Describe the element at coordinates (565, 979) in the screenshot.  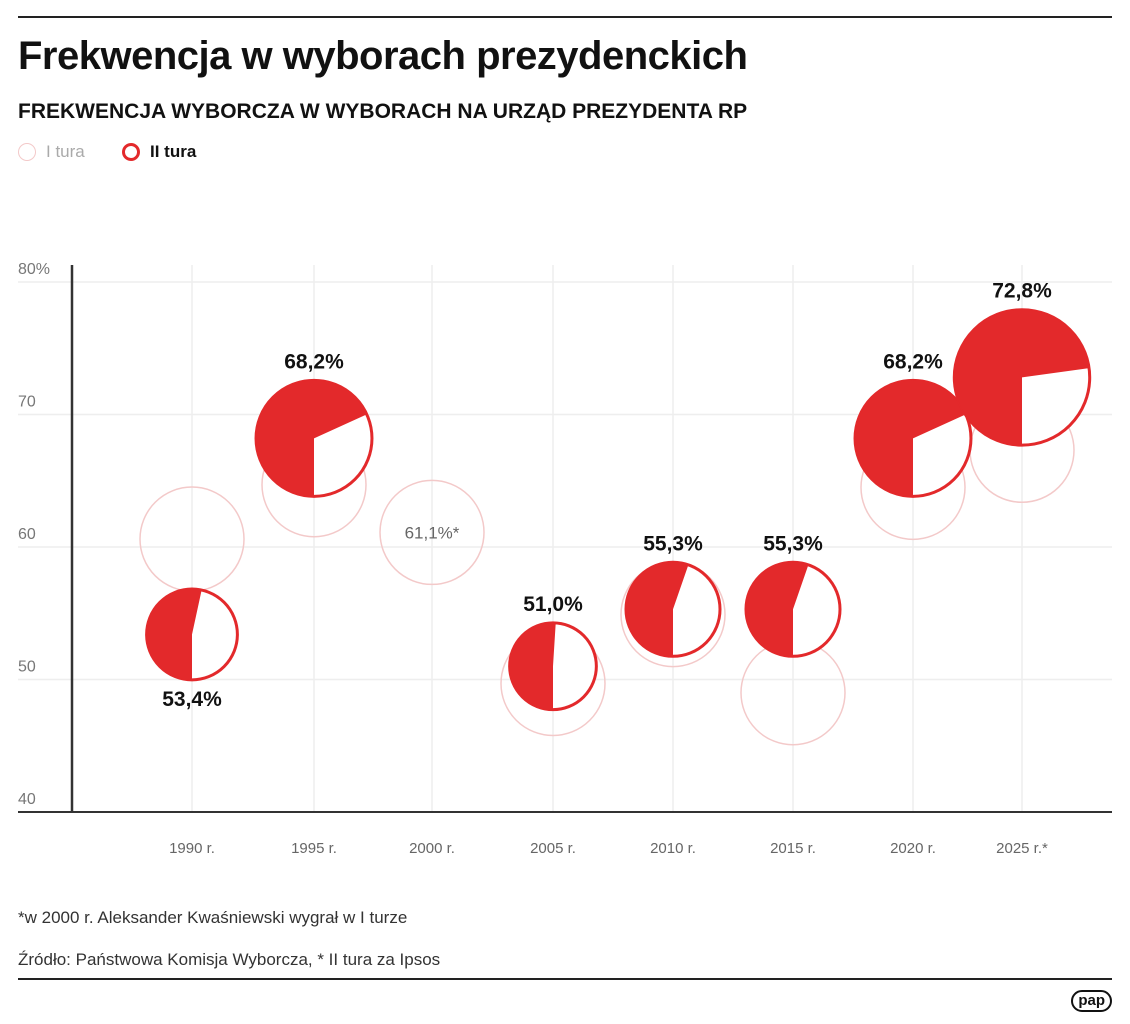
I see `bottom-rule` at that location.